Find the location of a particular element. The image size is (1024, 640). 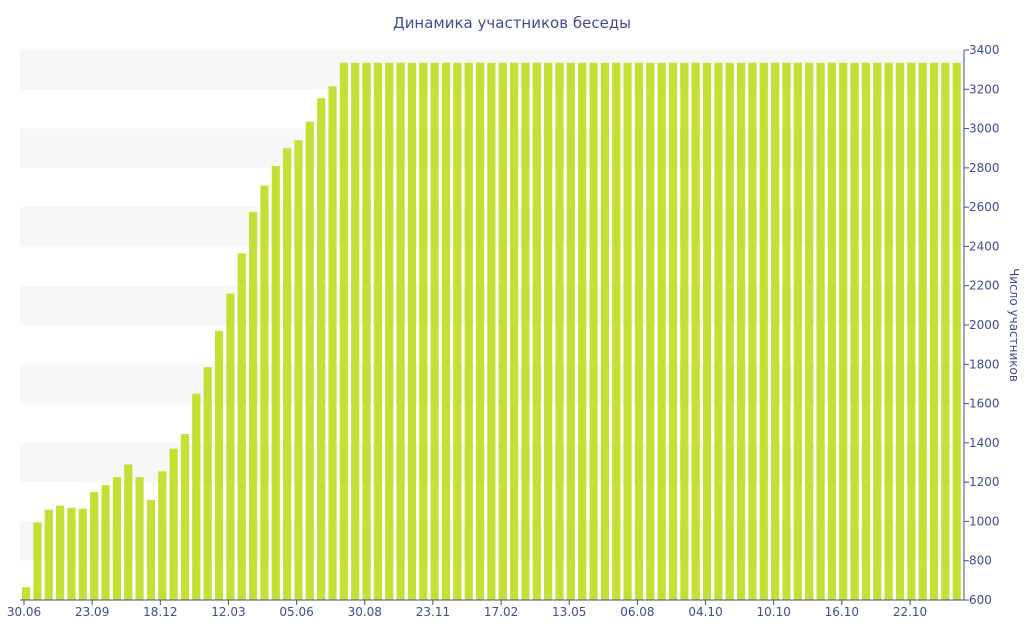

y-tick-label: 3200 is located at coordinates (984, 89).